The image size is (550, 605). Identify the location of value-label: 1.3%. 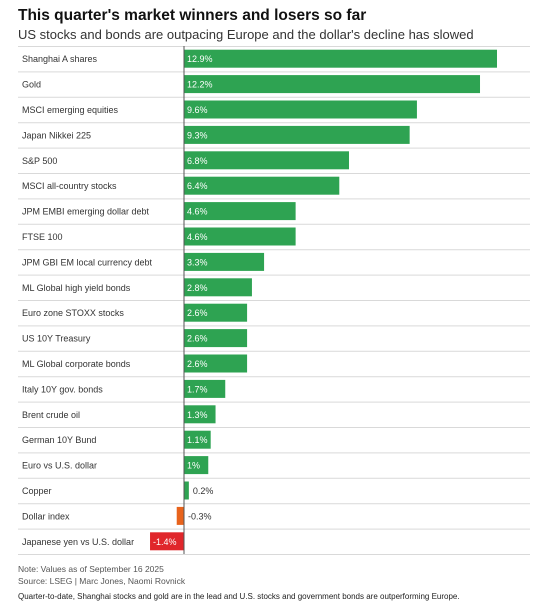
(197, 415).